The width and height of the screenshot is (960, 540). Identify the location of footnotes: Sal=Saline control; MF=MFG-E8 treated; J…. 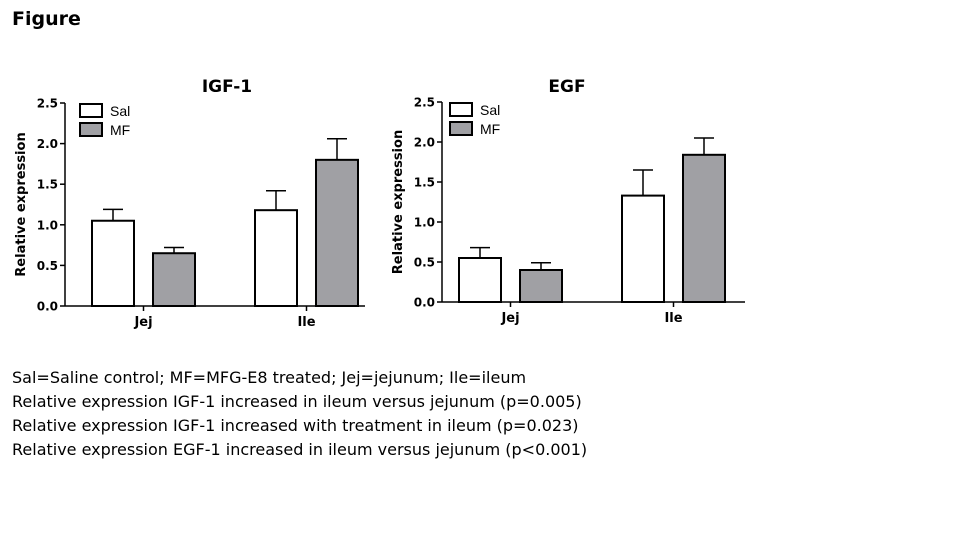
(299, 414).